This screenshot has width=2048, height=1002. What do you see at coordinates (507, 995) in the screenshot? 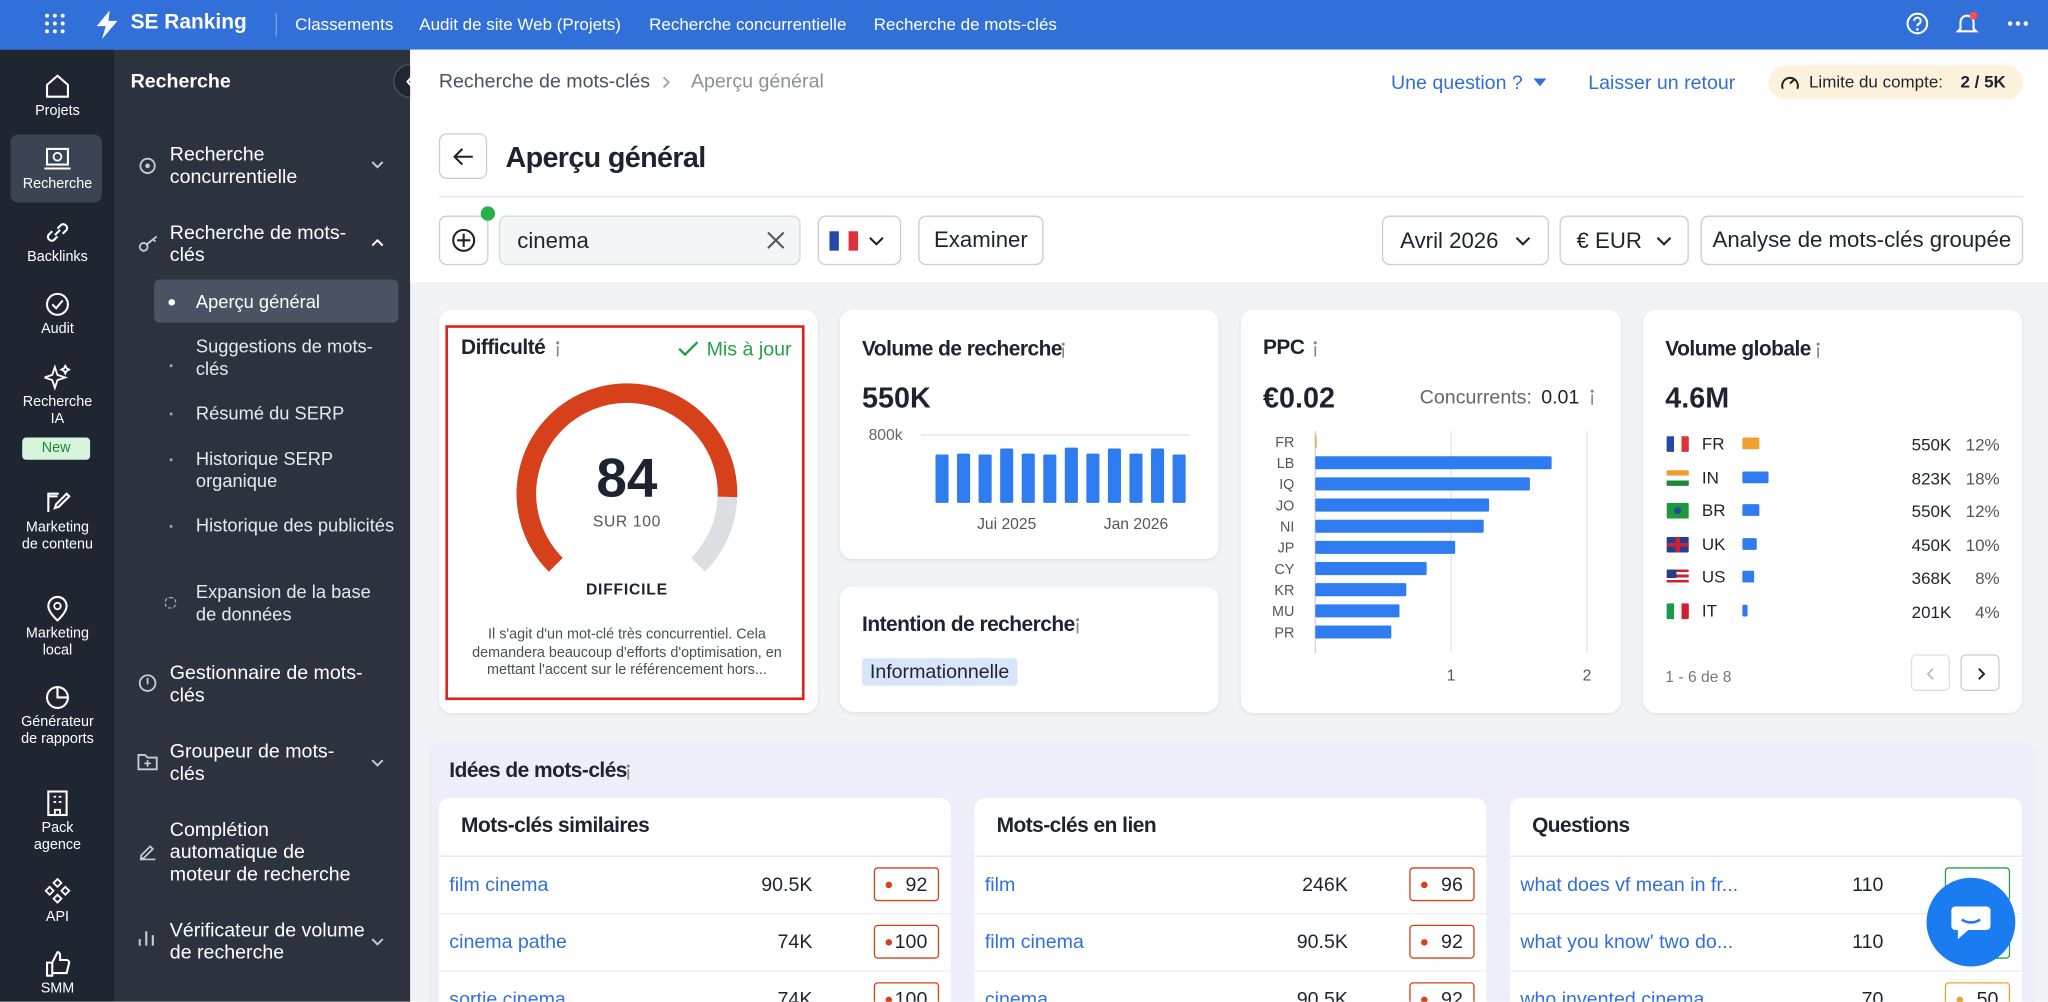
I see `keyword-link: sortie cinema` at bounding box center [507, 995].